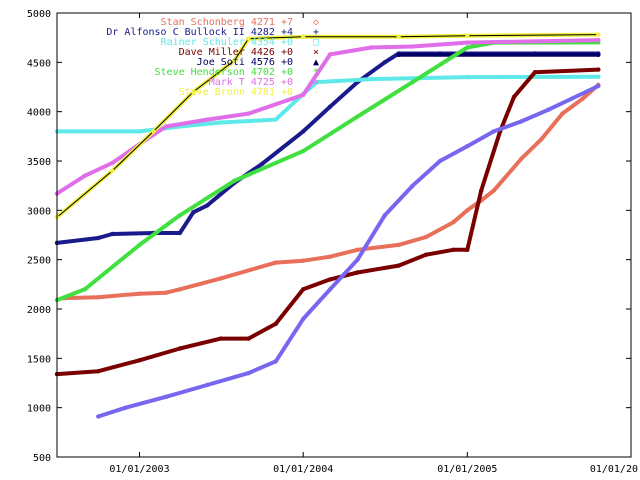 The image size is (640, 480). Describe the element at coordinates (39, 310) in the screenshot. I see `y-tick-label: 2000` at that location.